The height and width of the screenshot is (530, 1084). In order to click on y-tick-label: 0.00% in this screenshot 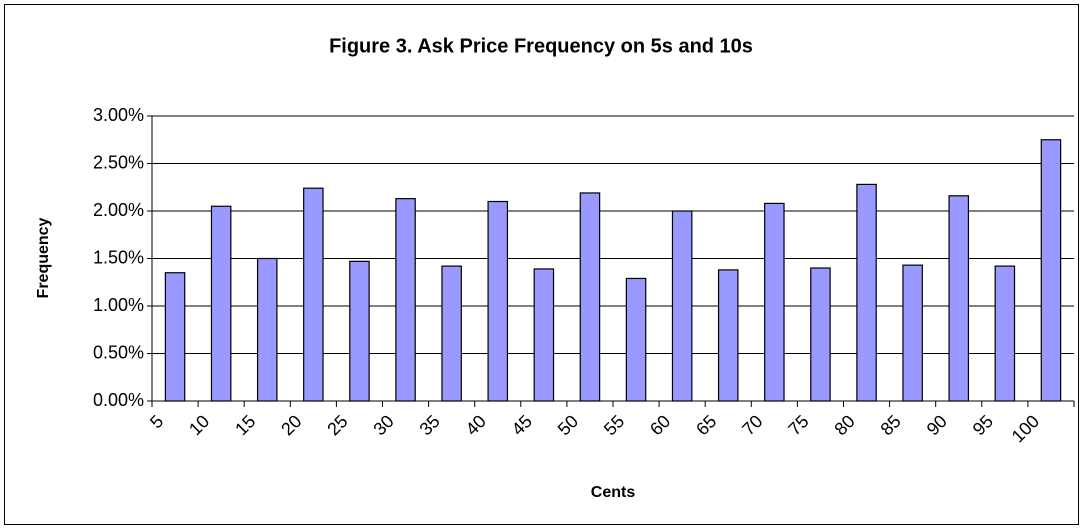, I will do `click(118, 400)`.